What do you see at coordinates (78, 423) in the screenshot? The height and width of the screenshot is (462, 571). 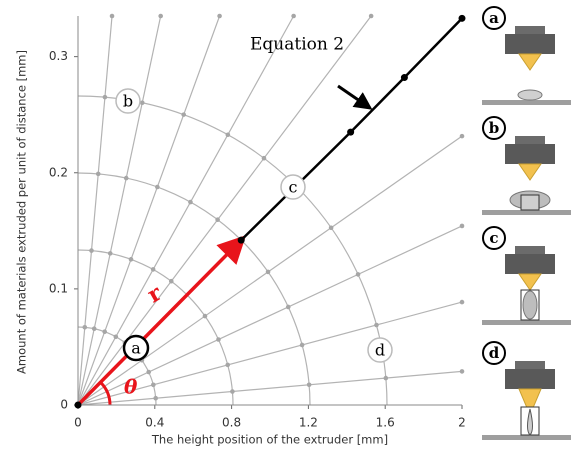 I see `x-tick-label: 0` at bounding box center [78, 423].